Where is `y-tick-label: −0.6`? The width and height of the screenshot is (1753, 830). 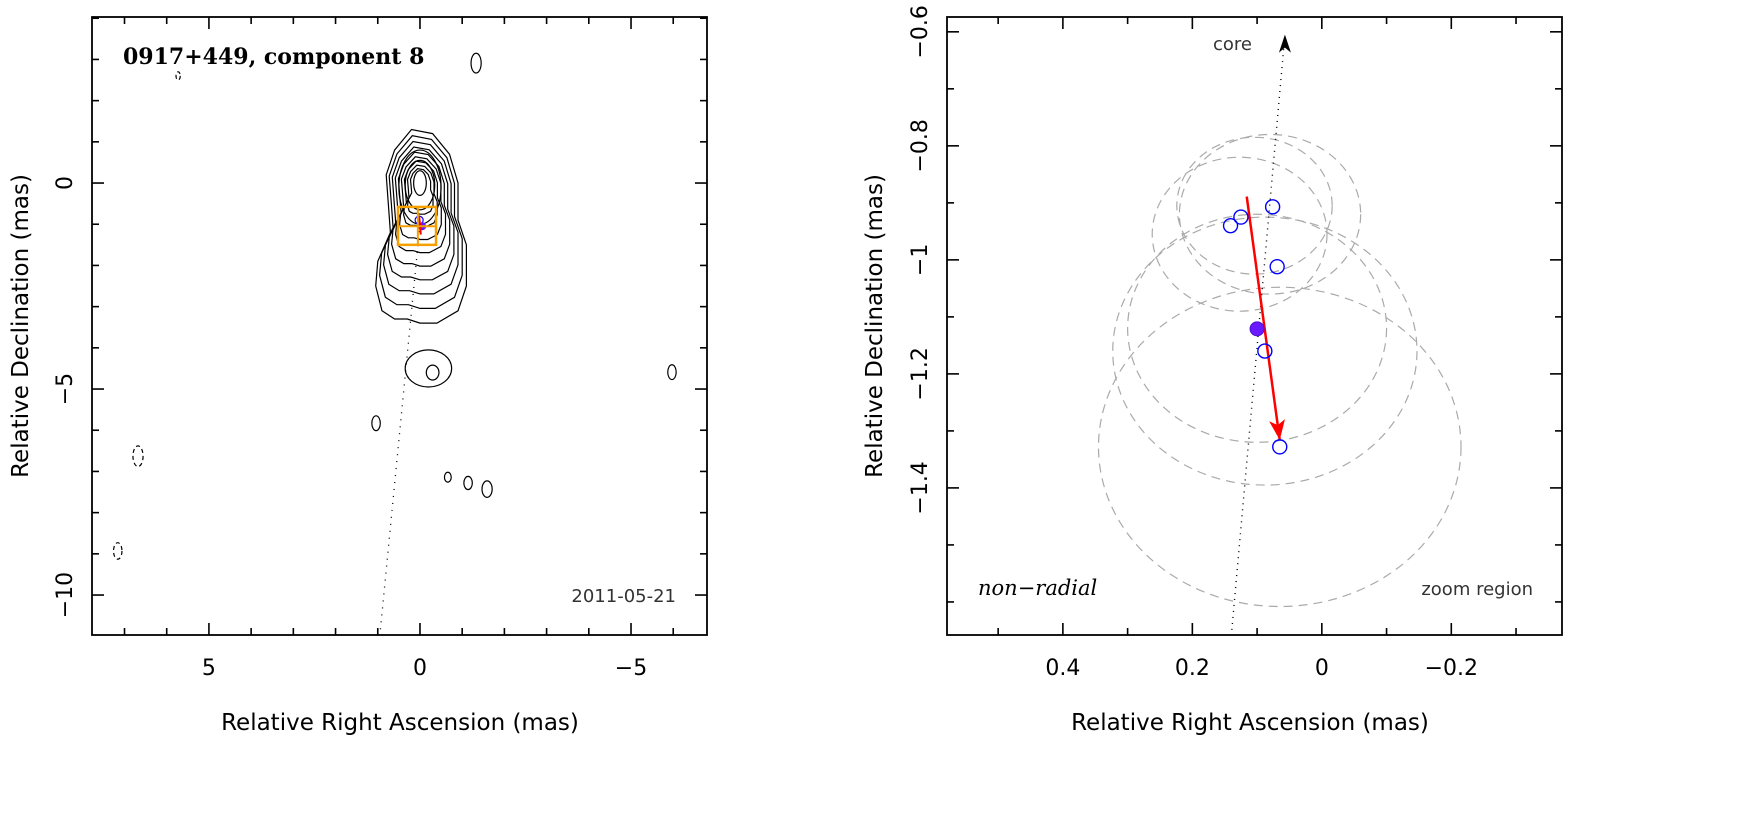
y-tick-label: −0.6 is located at coordinates (920, 31).